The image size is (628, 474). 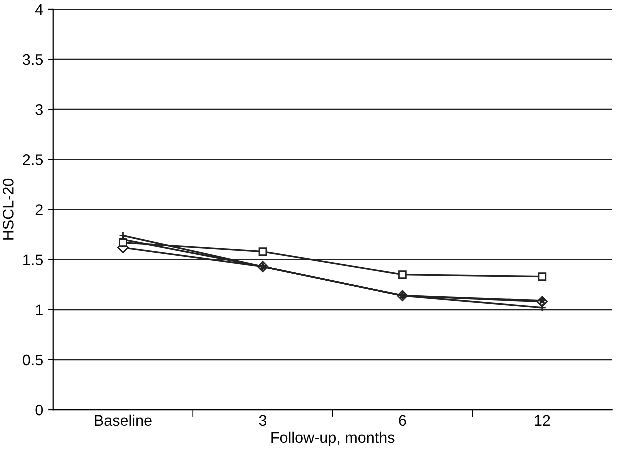 I want to click on y-tick-label: 3.5, so click(x=33, y=60).